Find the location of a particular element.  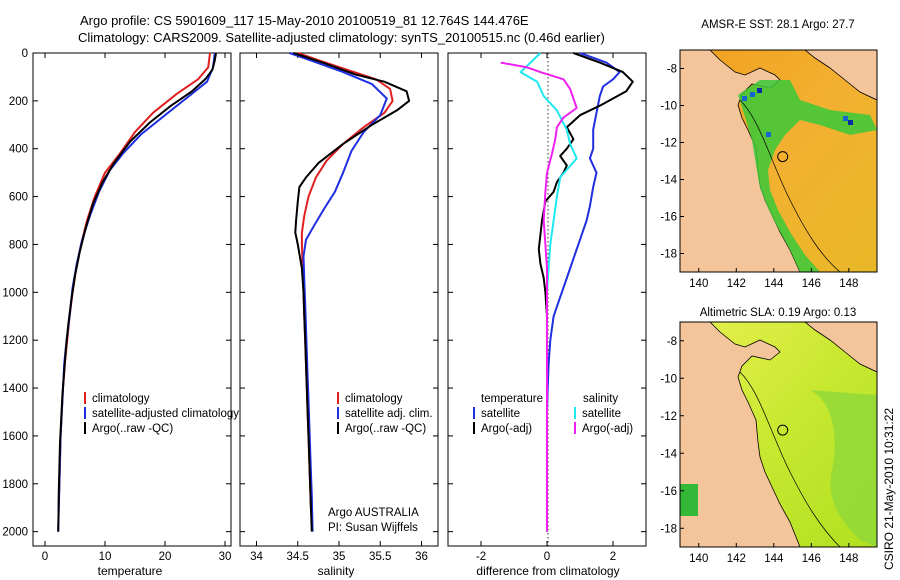

series-line-argo-raw-qc is located at coordinates (137, 292).